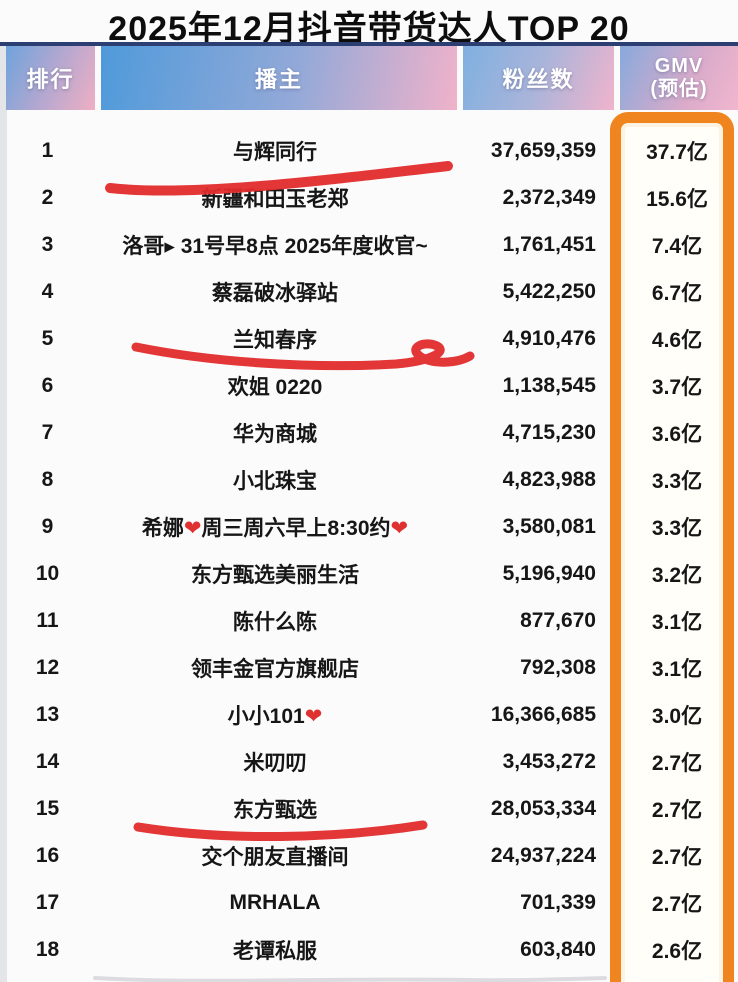 This screenshot has height=982, width=738. Describe the element at coordinates (50, 78) in the screenshot. I see `header-rank: 排行` at that location.